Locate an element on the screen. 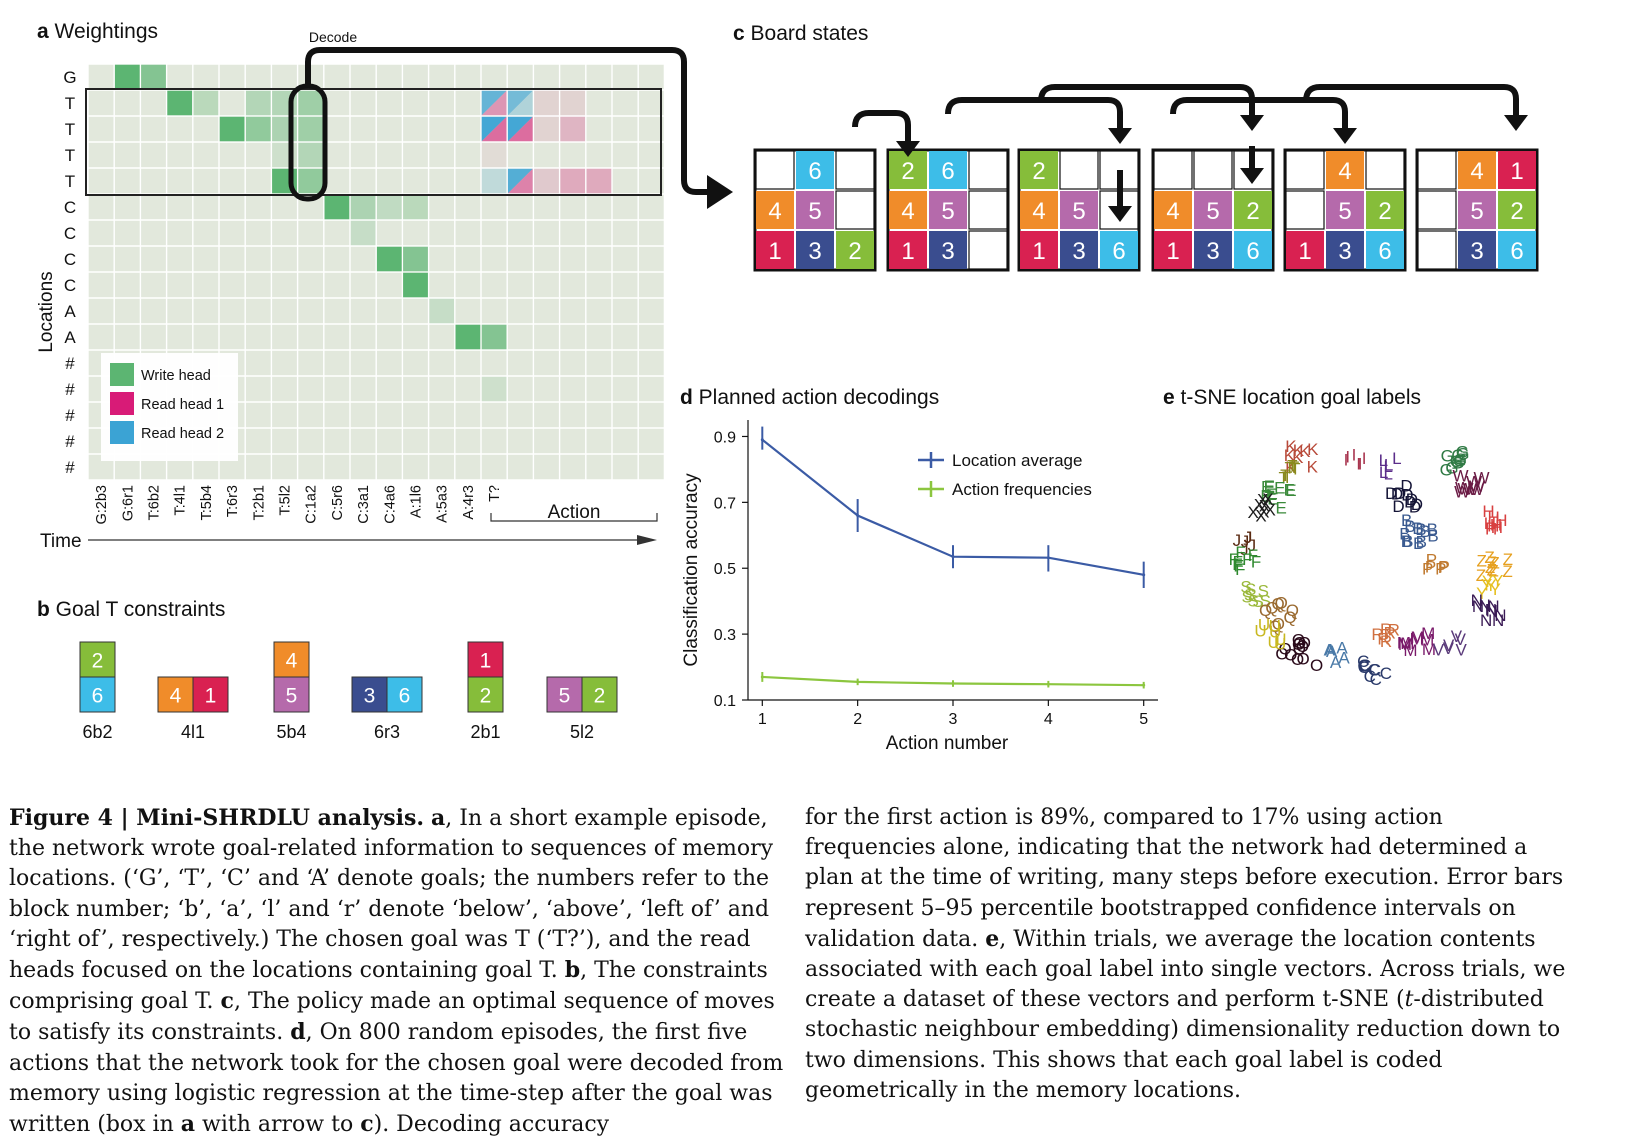  block-number: 6 is located at coordinates (814, 171).